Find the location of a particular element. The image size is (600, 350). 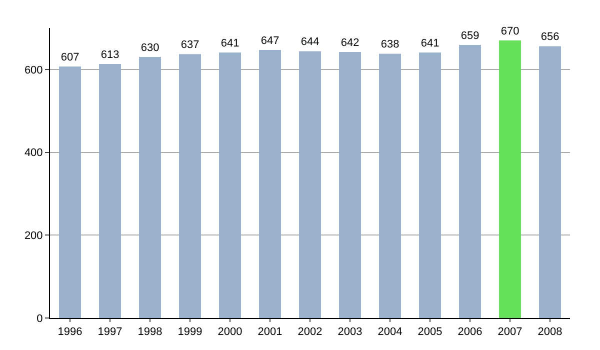

data-label: 630 is located at coordinates (150, 48).